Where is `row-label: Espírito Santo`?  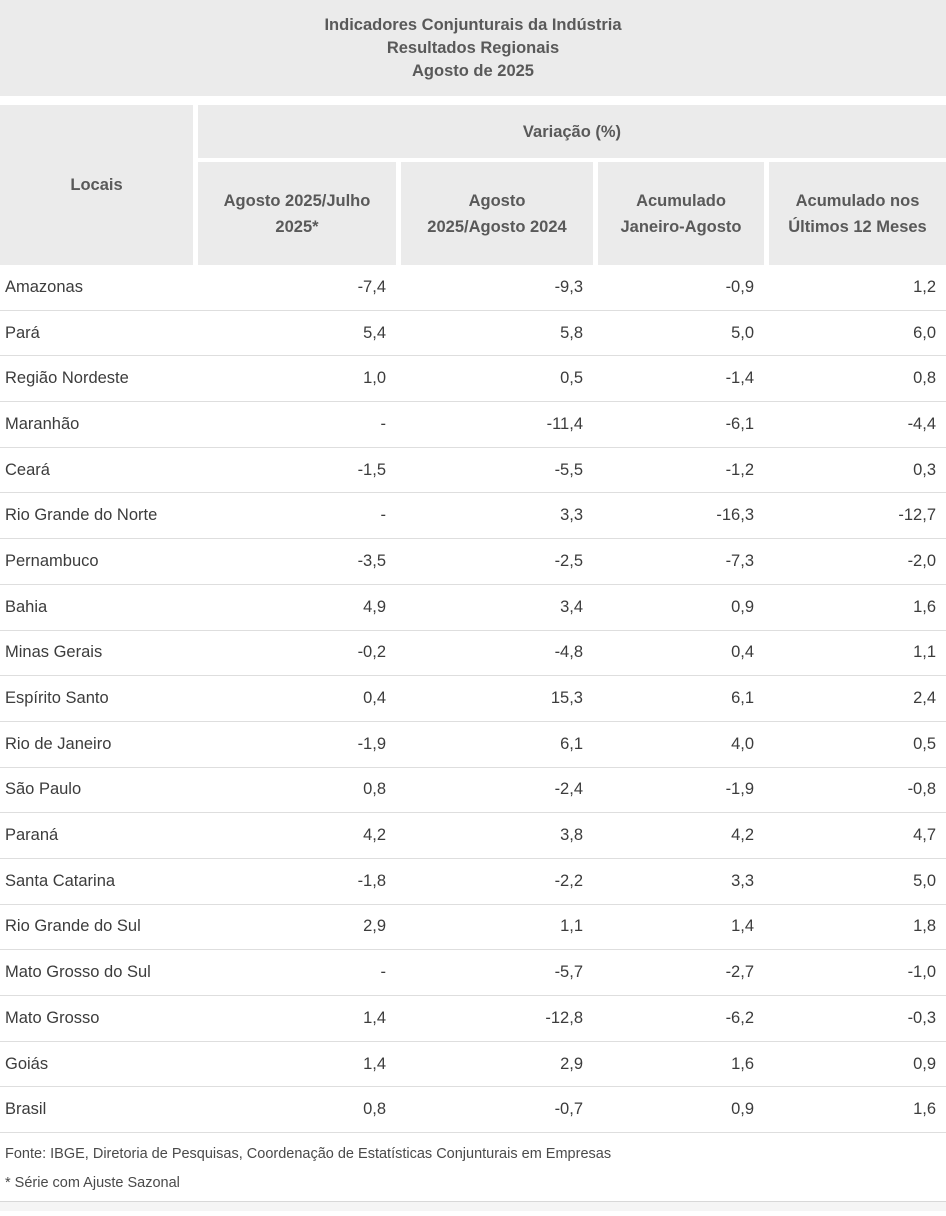 row-label: Espírito Santo is located at coordinates (57, 698).